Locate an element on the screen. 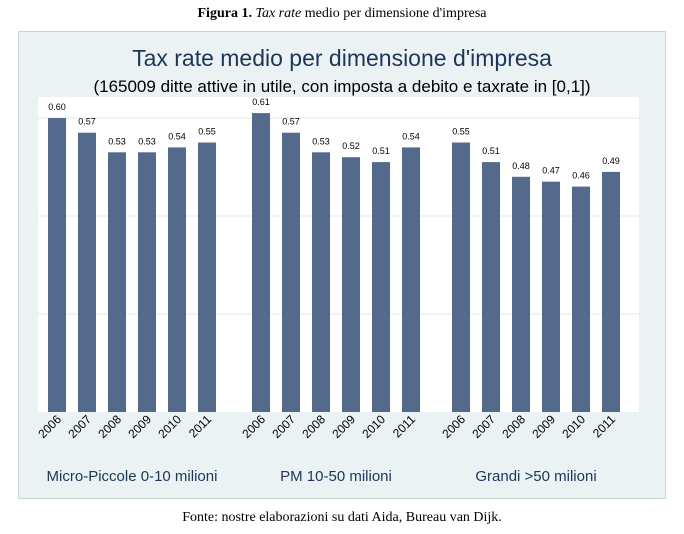 The width and height of the screenshot is (684, 534). value-label: 0.60 is located at coordinates (57, 107).